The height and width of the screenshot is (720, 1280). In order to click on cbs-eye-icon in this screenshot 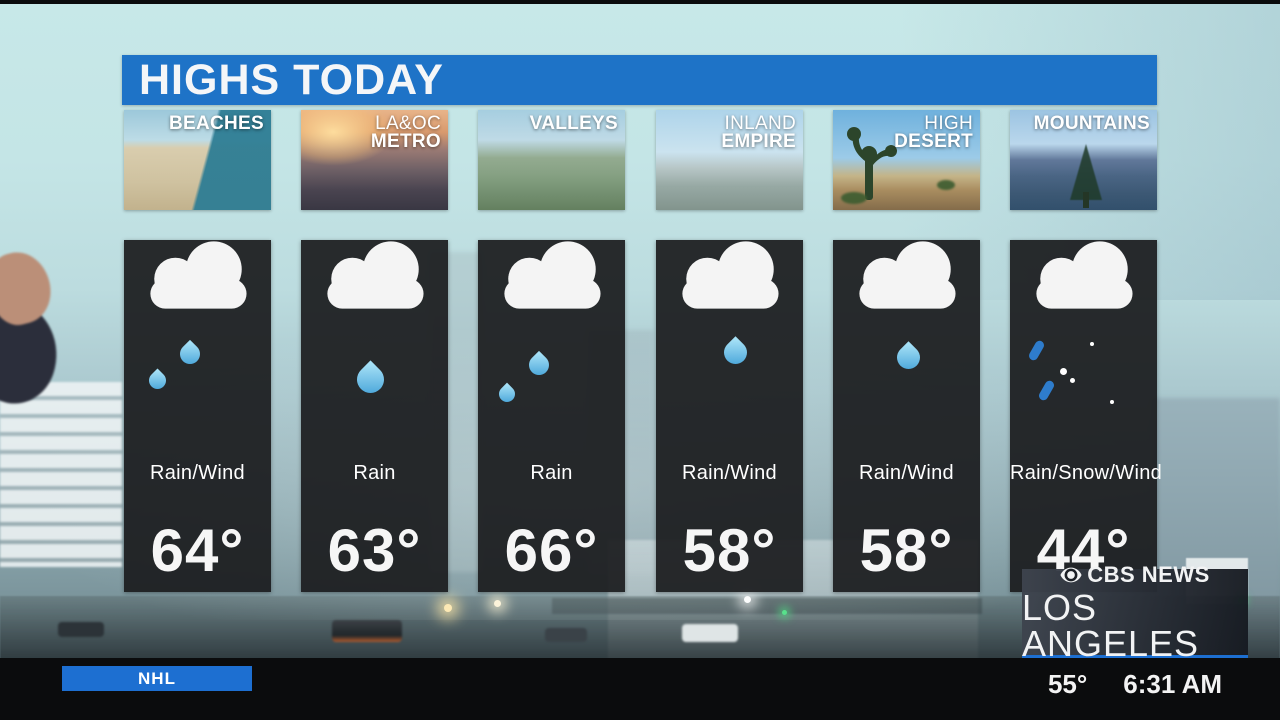, I will do `click(1071, 575)`.